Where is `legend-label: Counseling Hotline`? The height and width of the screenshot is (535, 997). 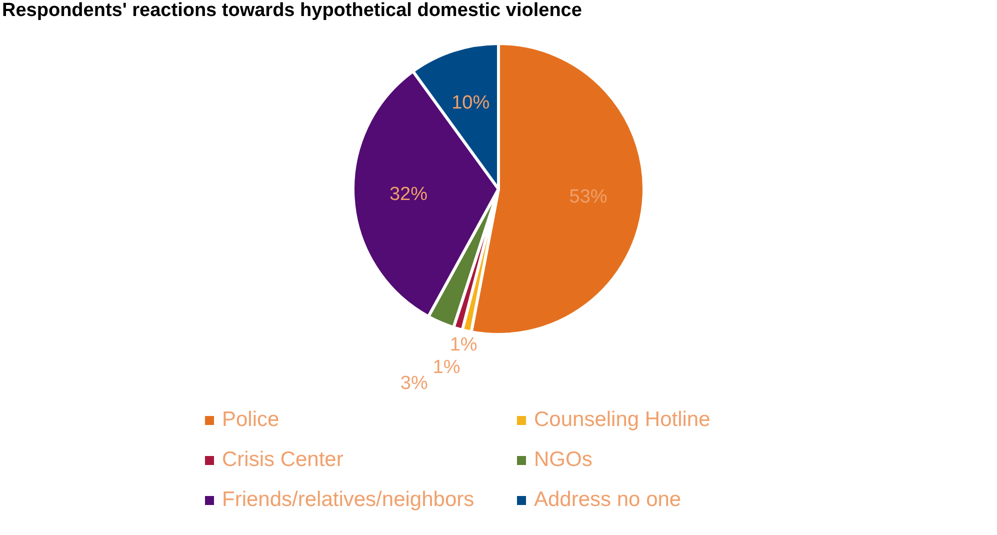
legend-label: Counseling Hotline is located at coordinates (622, 420).